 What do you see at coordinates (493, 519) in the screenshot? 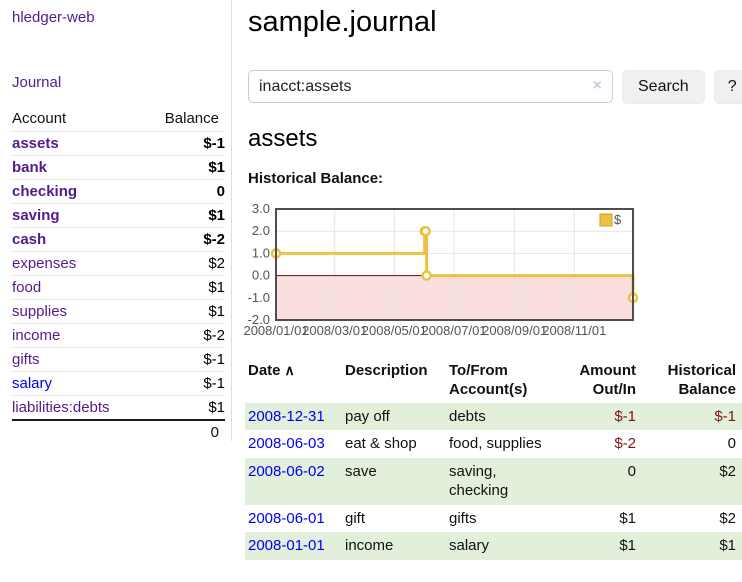
I see `register-row: 2008-06-01 gift gifts $1 $2` at bounding box center [493, 519].